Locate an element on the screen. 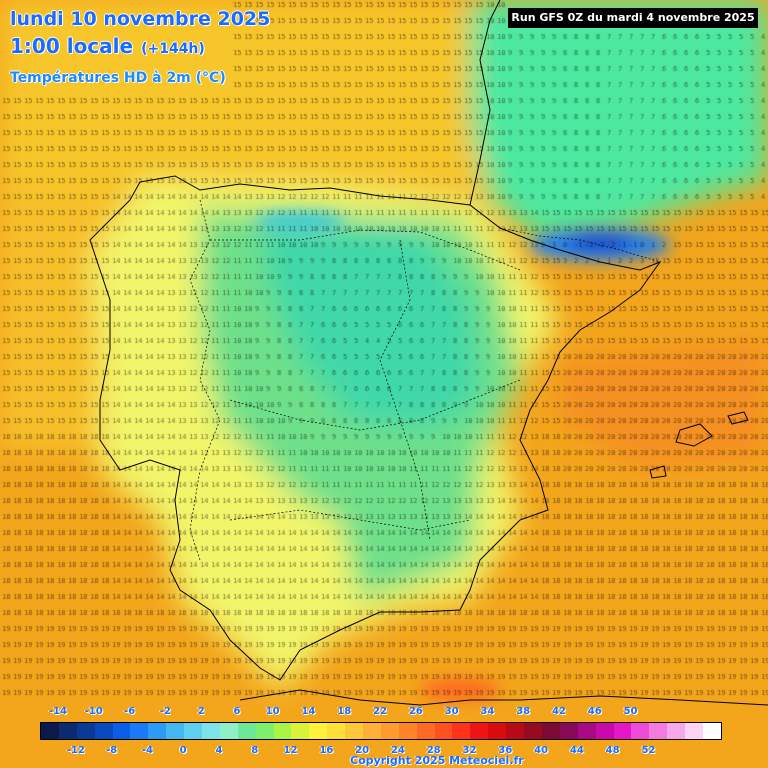 The height and width of the screenshot is (768, 768). legend-tick-top: 46 is located at coordinates (594, 711).